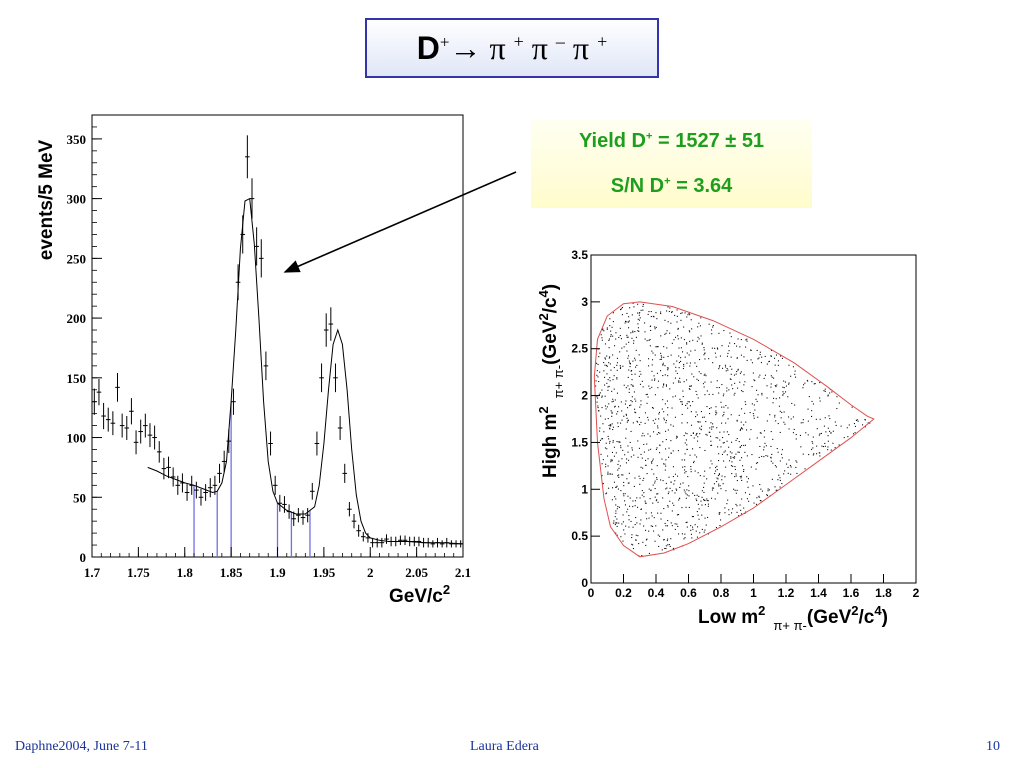 The width and height of the screenshot is (1024, 768). What do you see at coordinates (612, 141) in the screenshot?
I see `yield-prefix: Yield D` at bounding box center [612, 141].